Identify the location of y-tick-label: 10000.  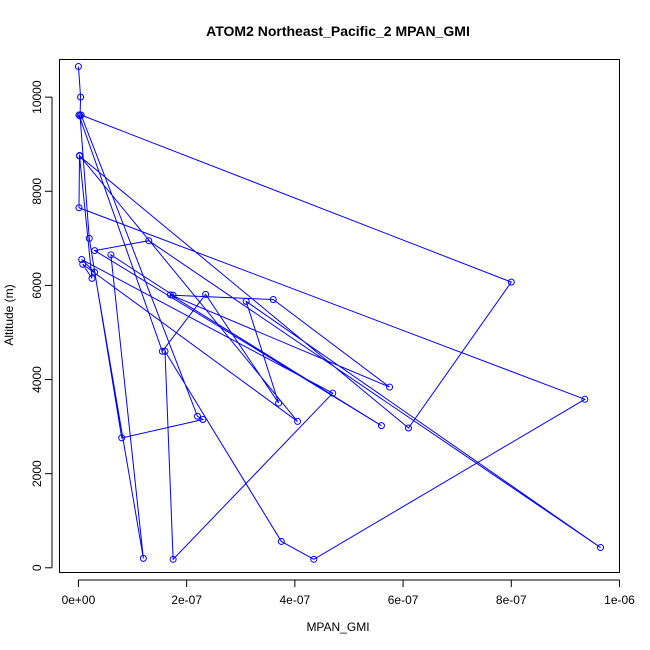
(37, 97).